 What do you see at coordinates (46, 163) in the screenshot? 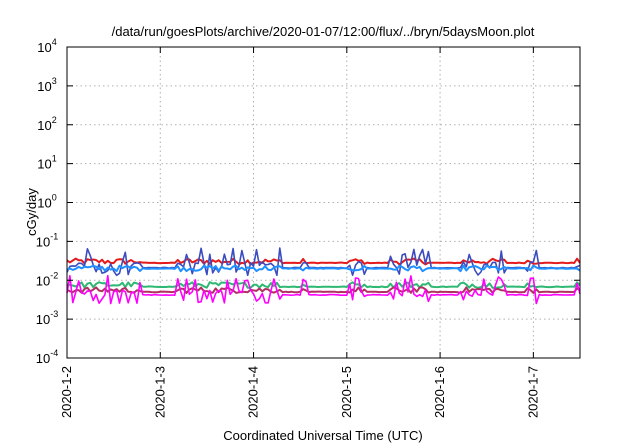
I see `y-tick-label: 10¹` at bounding box center [46, 163].